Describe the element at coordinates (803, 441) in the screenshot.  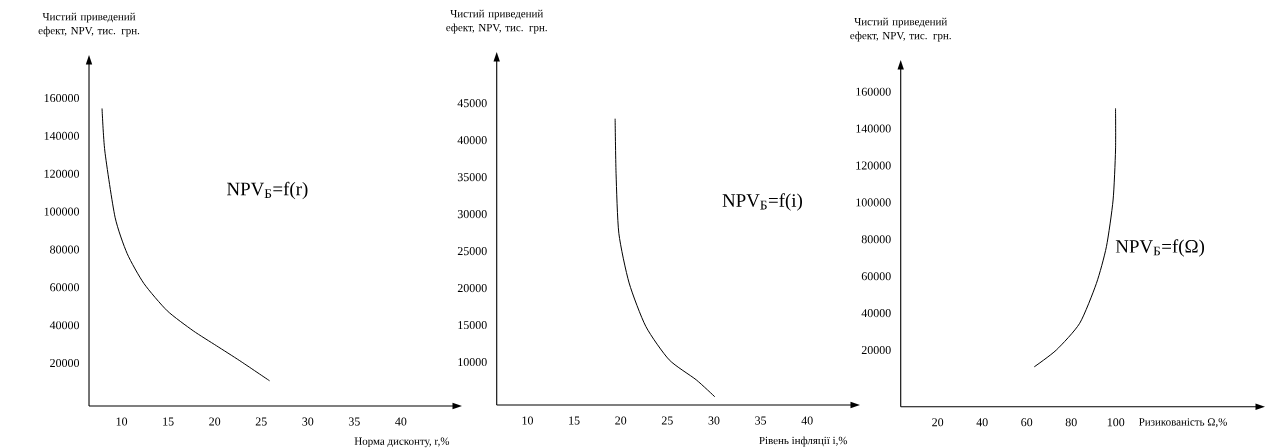
I see `x-axis-title: Рівень інфляції і,%` at that location.